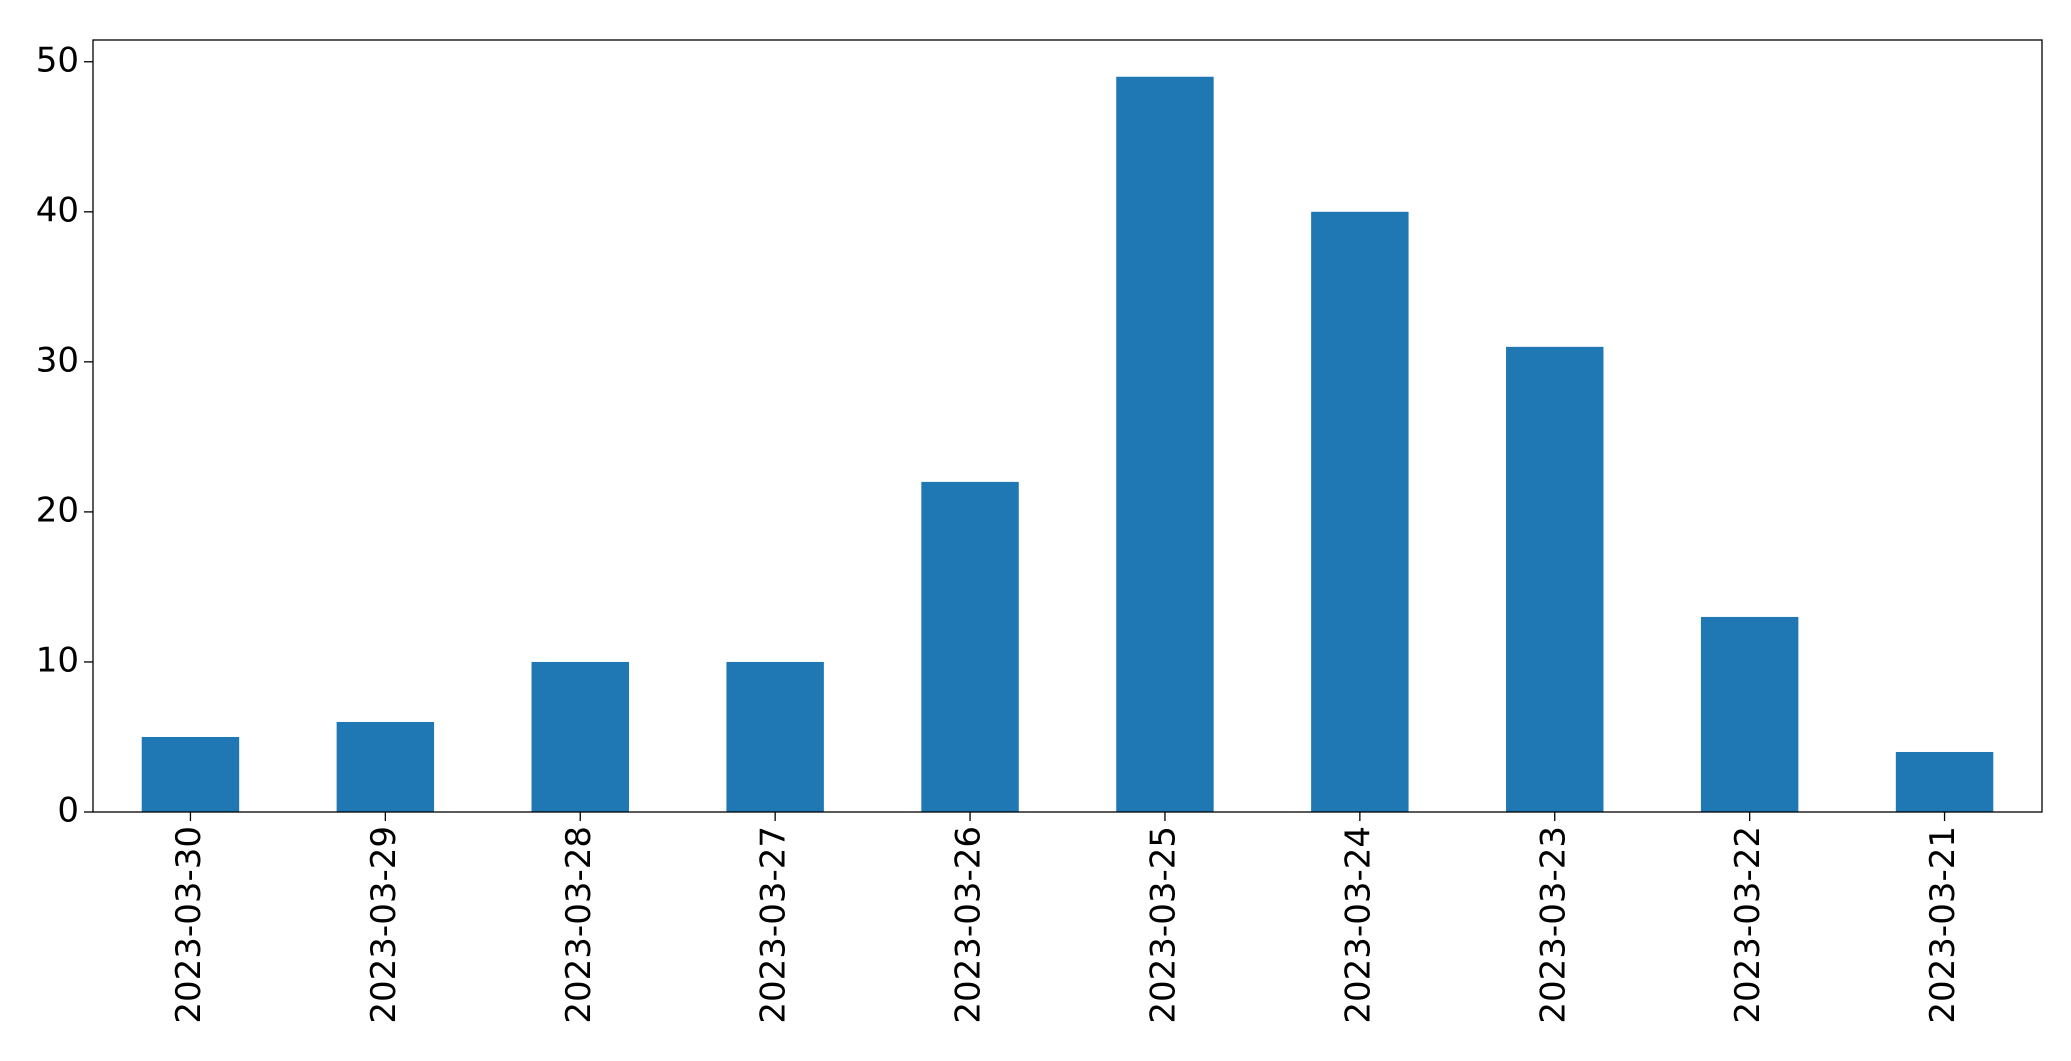 The width and height of the screenshot is (2071, 1061). I want to click on y-tick-label: 50, so click(57, 60).